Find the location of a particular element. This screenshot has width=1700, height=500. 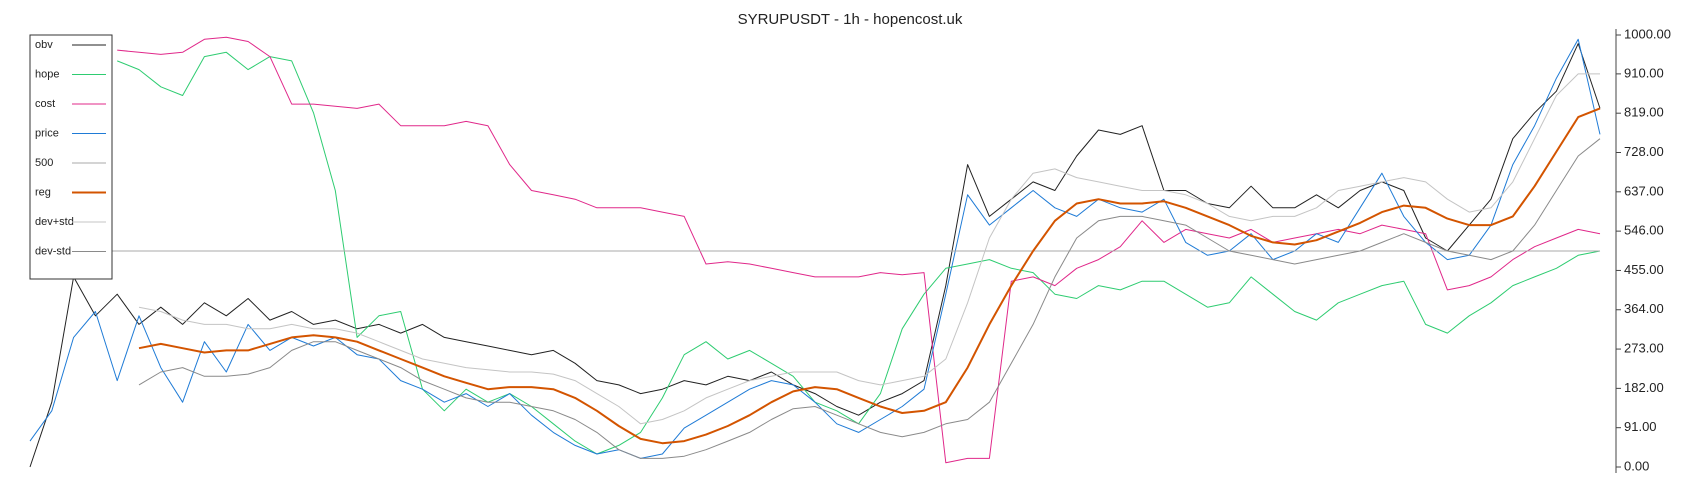

legend-label: cost is located at coordinates (45, 104).